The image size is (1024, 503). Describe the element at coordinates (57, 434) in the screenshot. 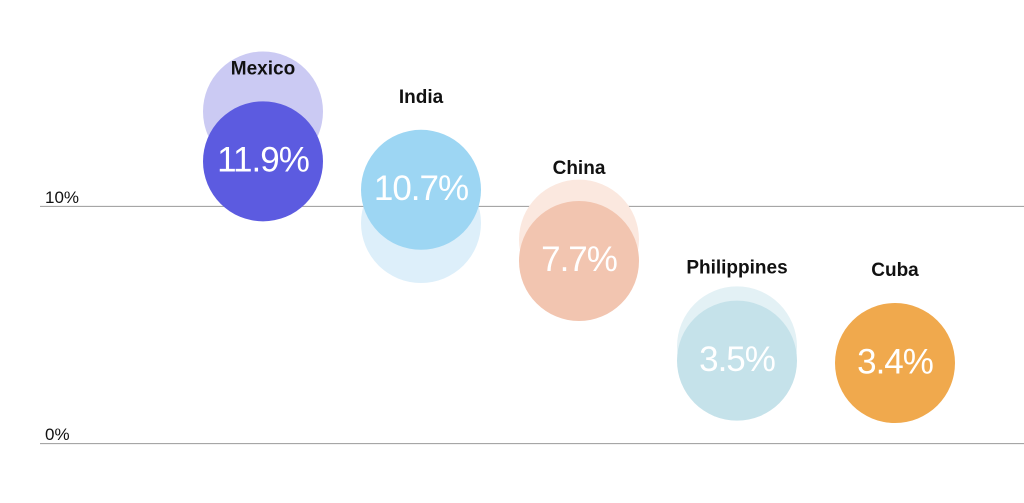

I see `y-tick-label: 0%` at that location.